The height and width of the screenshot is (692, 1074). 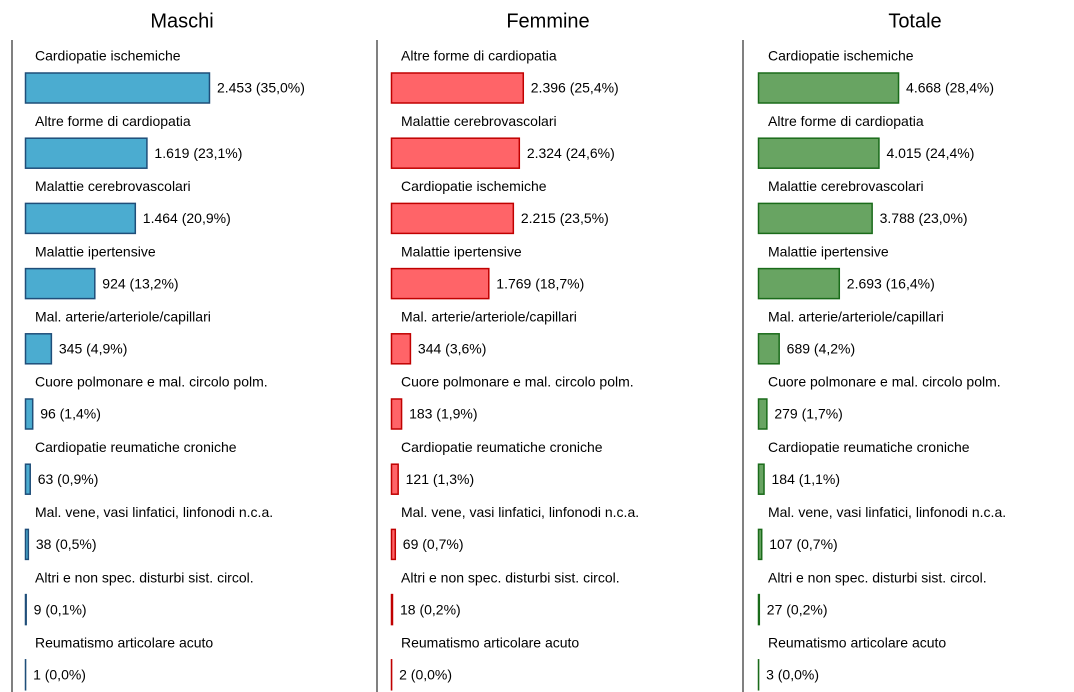 I want to click on value-label: 2.453 (35,0%), so click(x=261, y=88).